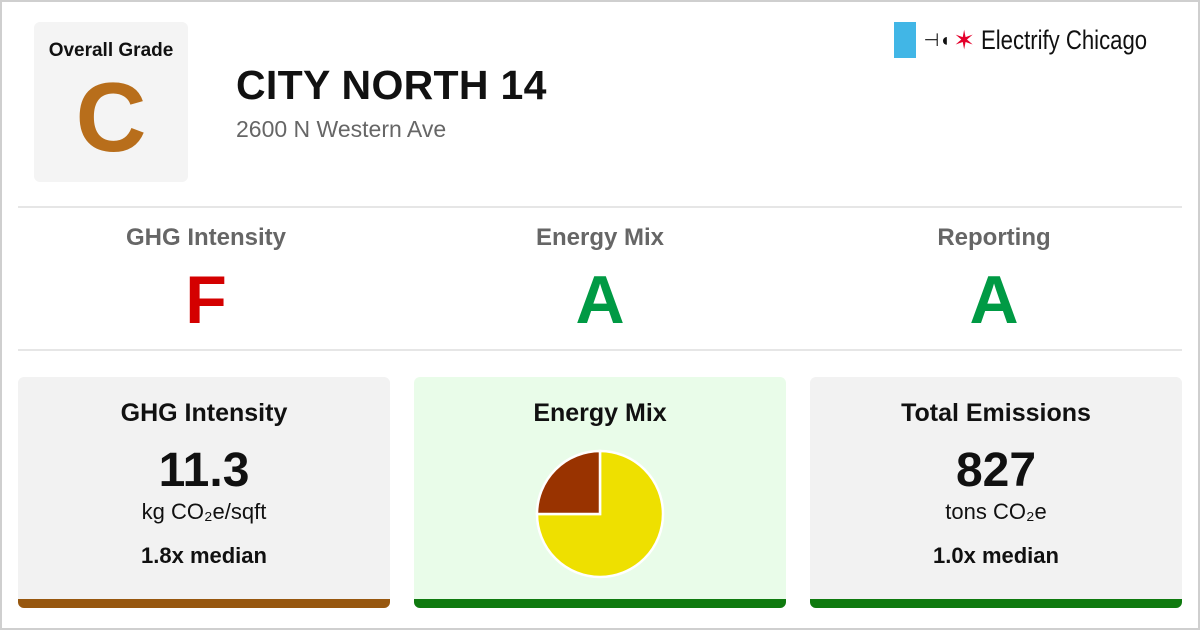  I want to click on subgrade-label: Reporting, so click(994, 237).